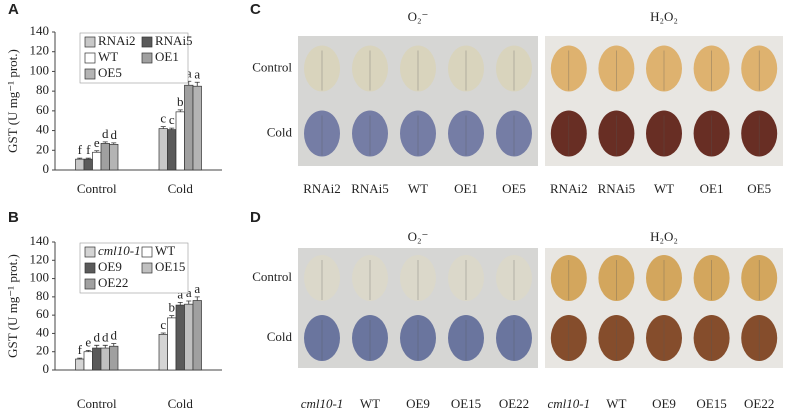  I want to click on y-tick-label: 60, so click(42, 109).